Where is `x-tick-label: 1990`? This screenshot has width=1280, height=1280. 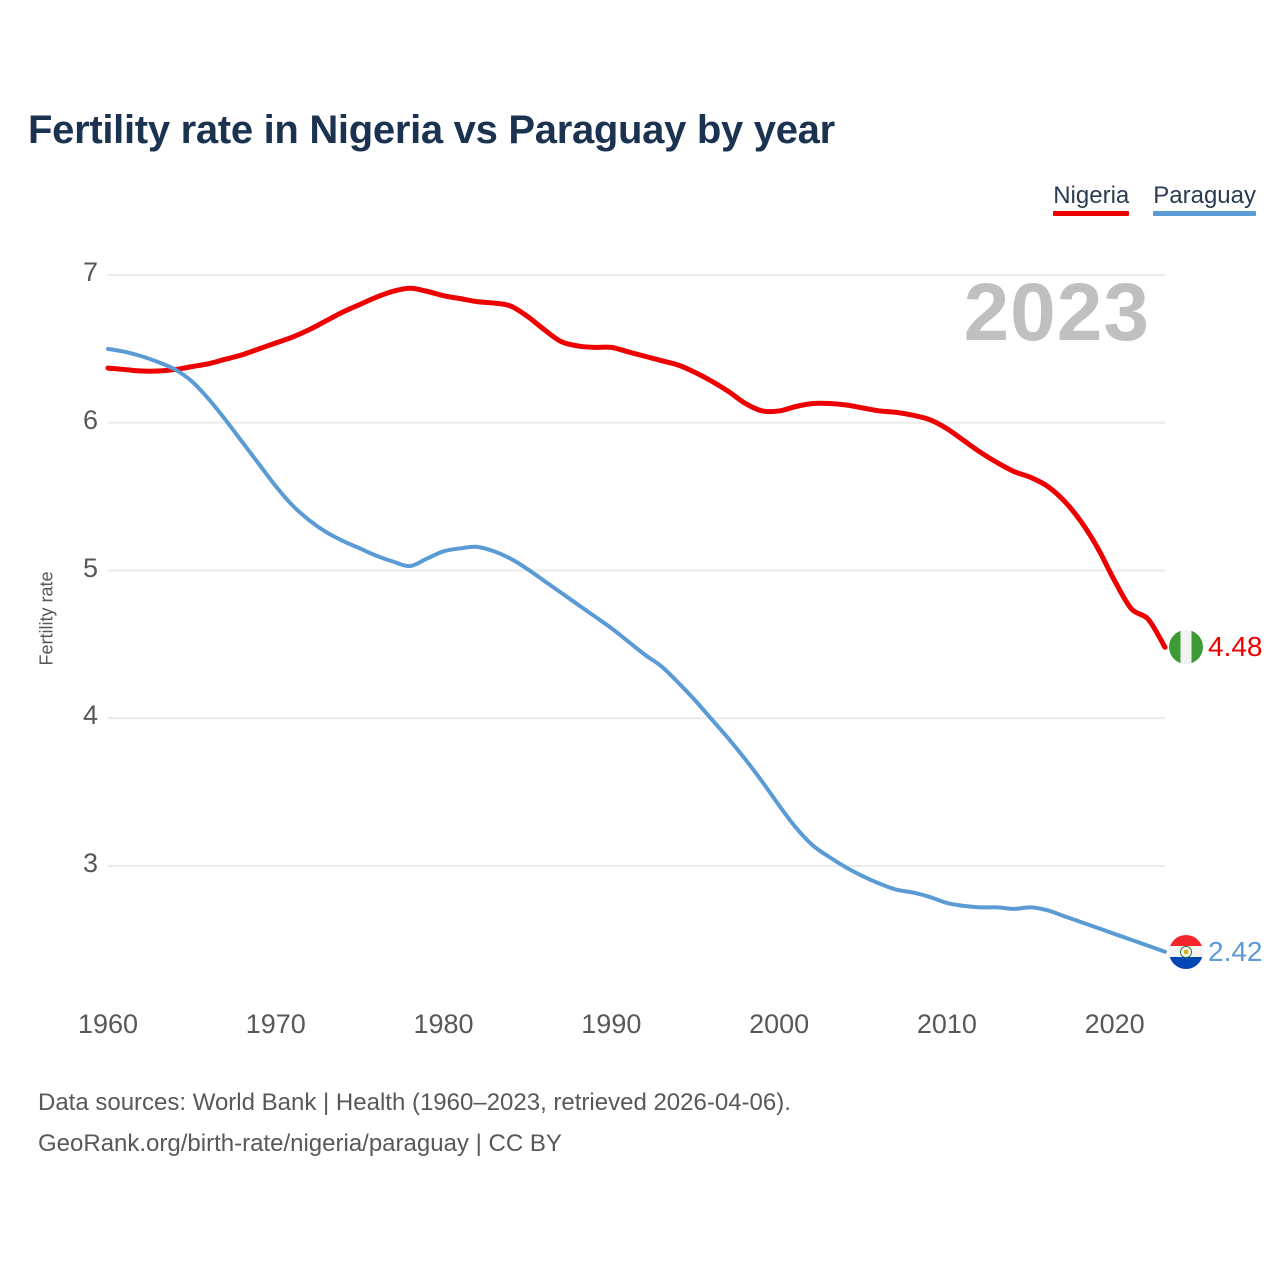
x-tick-label: 1990 is located at coordinates (611, 1024).